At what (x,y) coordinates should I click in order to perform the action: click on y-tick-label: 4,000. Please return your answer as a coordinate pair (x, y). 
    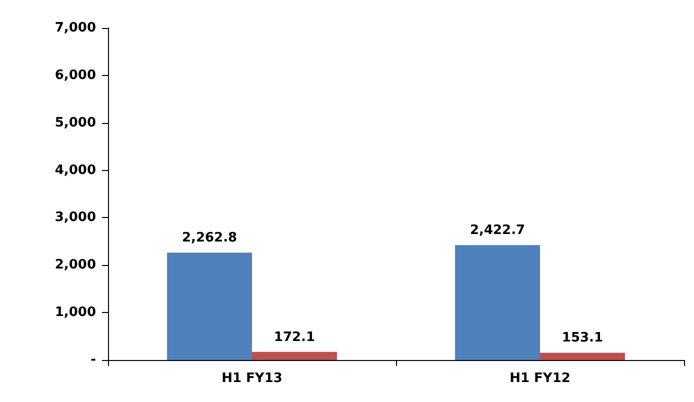
    Looking at the image, I should click on (75, 170).